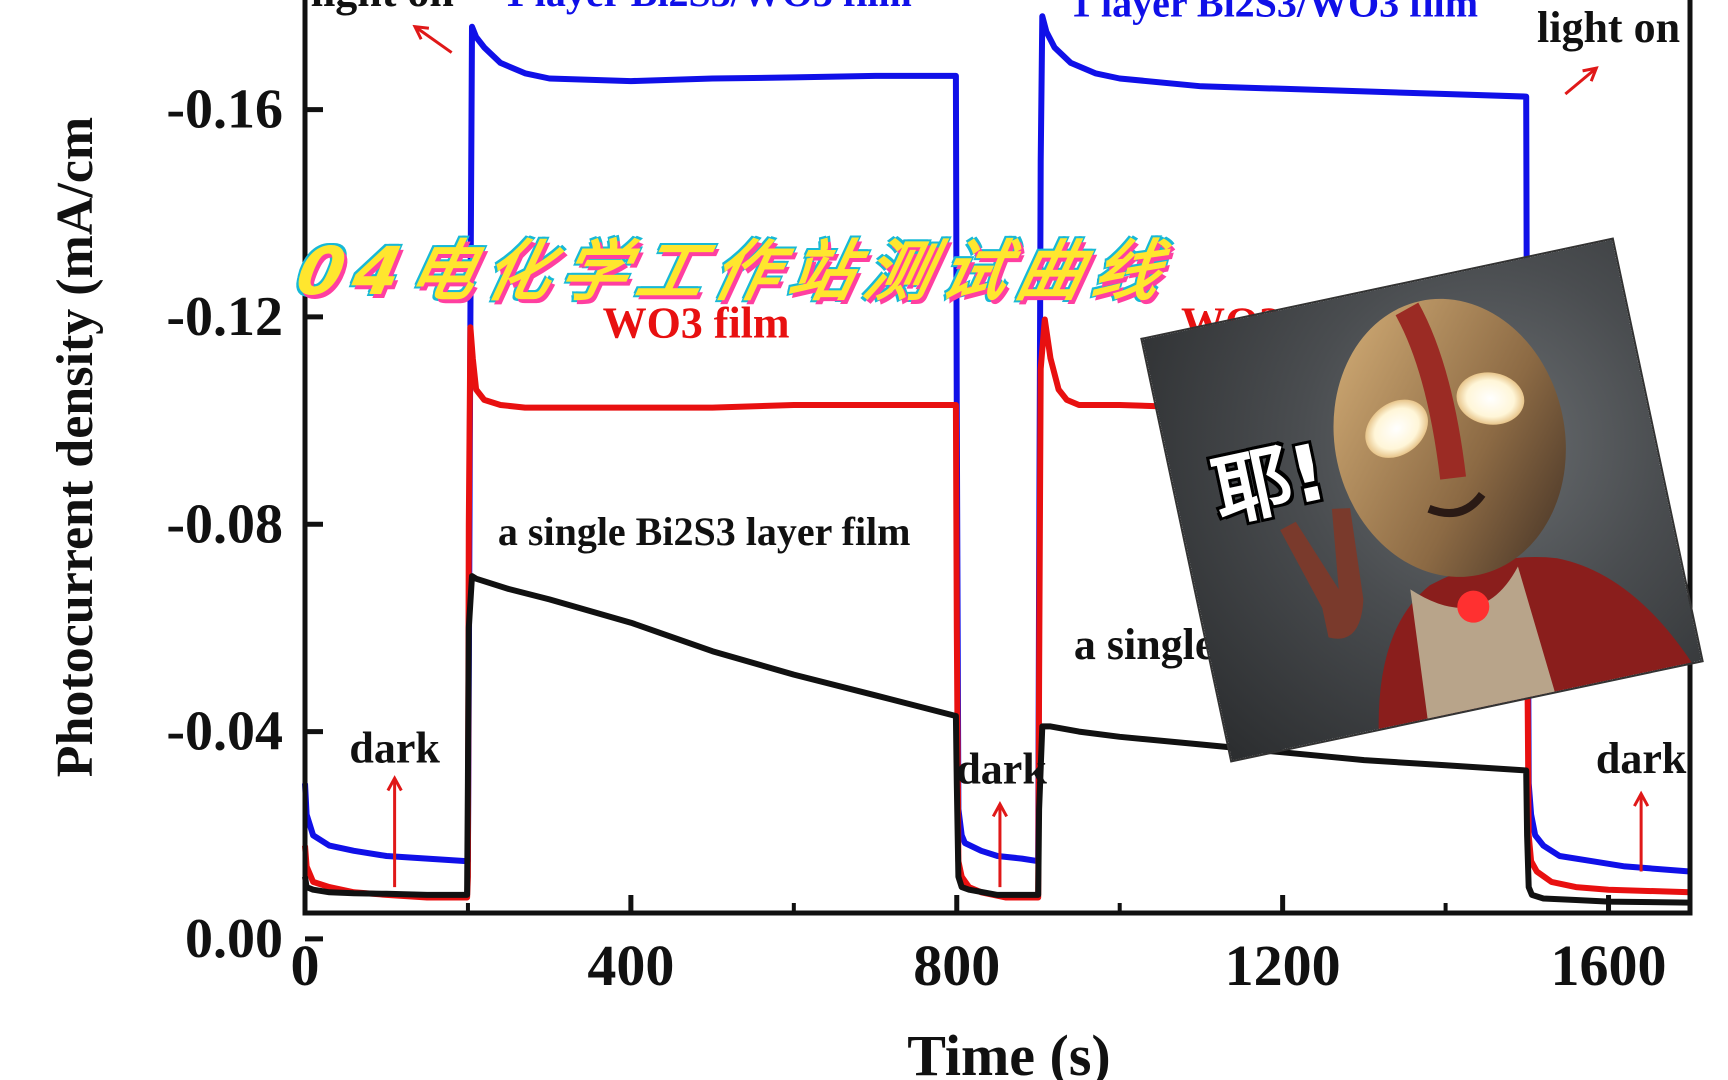  I want to click on x-tick-label: 1600, so click(1609, 965).